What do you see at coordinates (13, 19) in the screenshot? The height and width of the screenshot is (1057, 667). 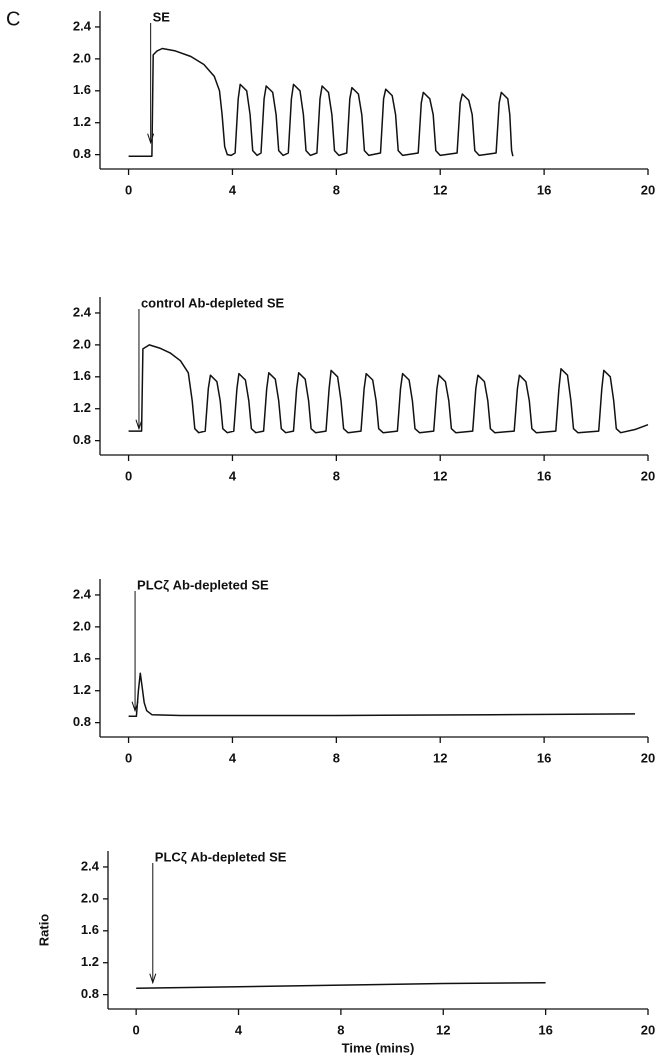 I see `panel-label: C` at bounding box center [13, 19].